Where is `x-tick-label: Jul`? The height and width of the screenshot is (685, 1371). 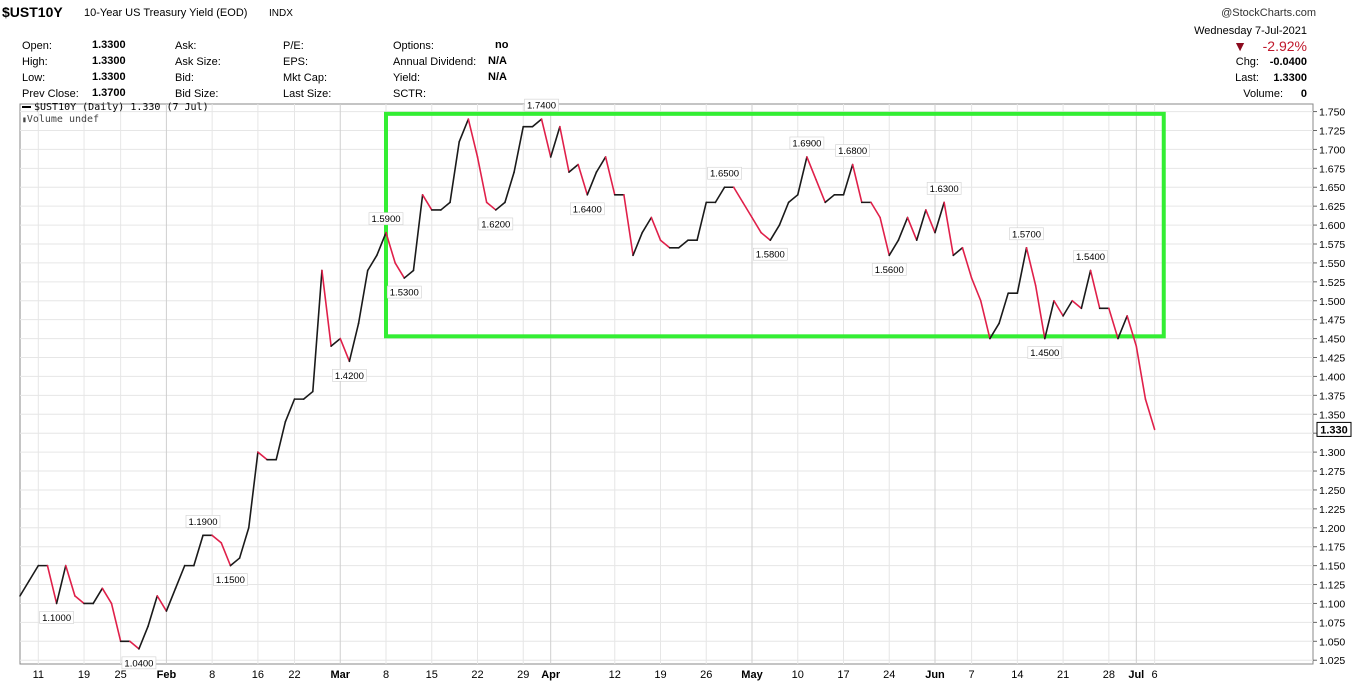 x-tick-label: Jul is located at coordinates (1136, 675).